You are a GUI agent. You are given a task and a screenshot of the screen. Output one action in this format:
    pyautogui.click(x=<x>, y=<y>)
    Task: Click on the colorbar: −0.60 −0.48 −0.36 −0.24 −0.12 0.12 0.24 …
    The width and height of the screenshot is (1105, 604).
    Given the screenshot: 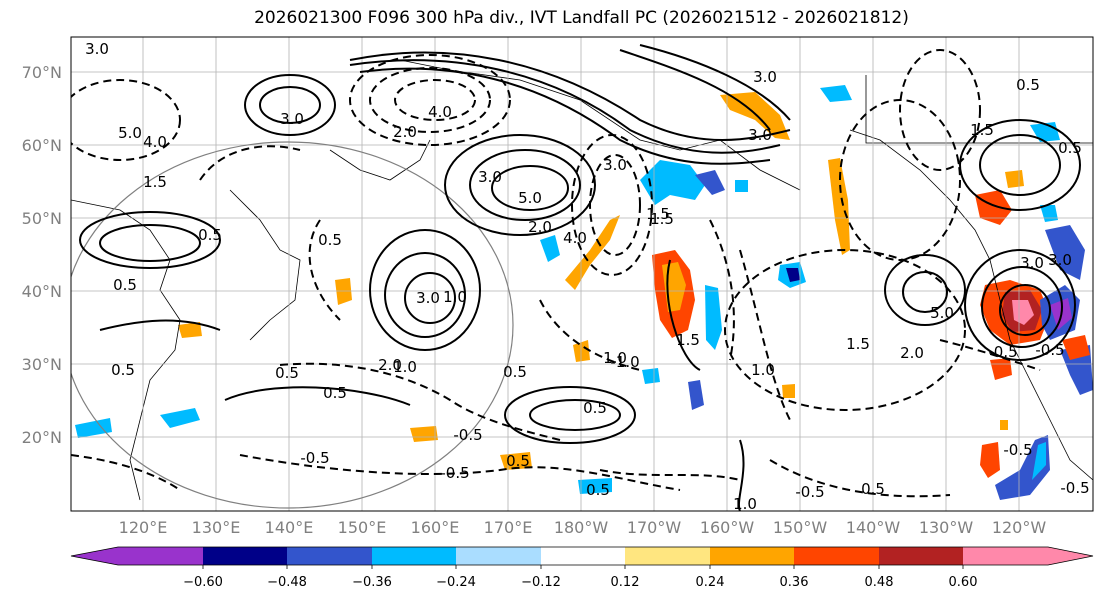 What is the action you would take?
    pyautogui.click(x=582, y=568)
    